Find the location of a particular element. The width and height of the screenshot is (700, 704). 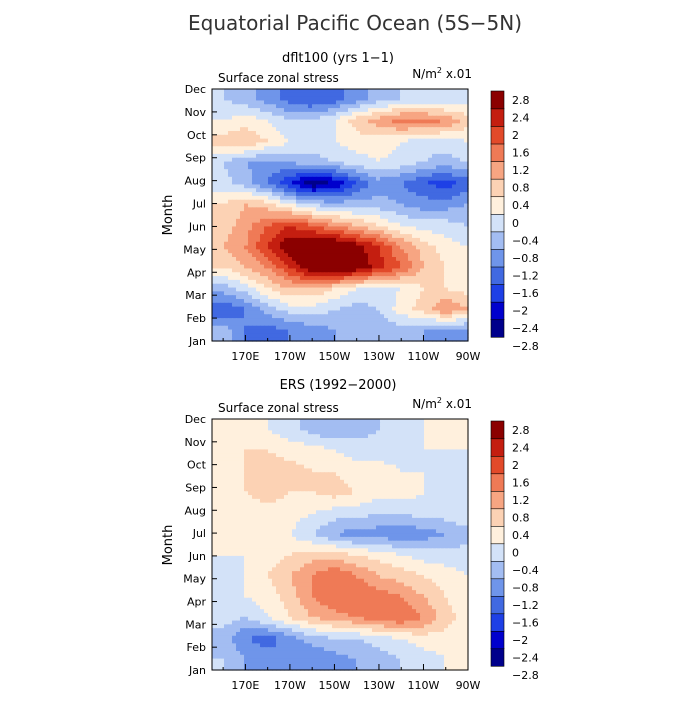

x-tick-label: 170E is located at coordinates (245, 356).